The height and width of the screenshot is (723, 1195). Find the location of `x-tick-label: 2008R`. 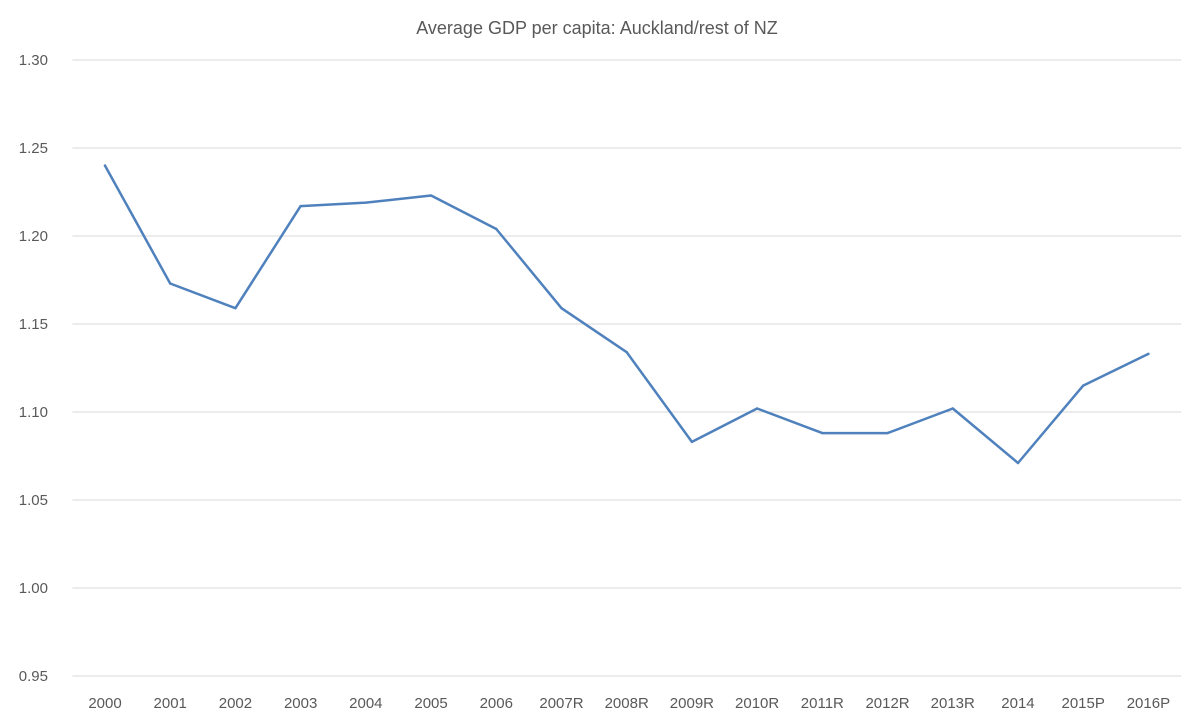

x-tick-label: 2008R is located at coordinates (627, 703).